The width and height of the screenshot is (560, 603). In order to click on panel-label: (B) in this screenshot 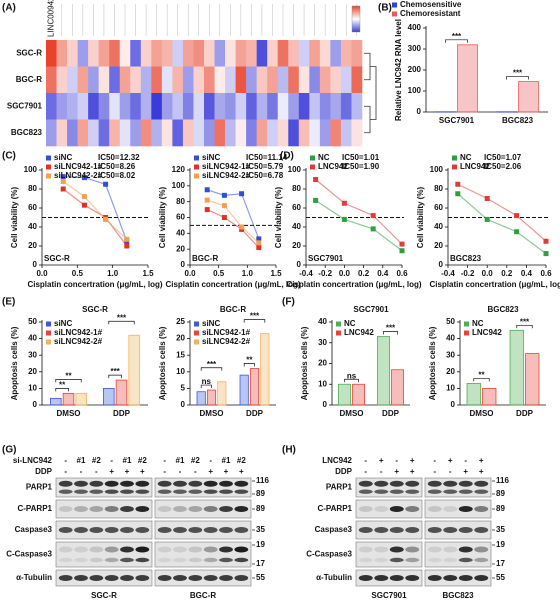, I will do `click(385, 8)`.